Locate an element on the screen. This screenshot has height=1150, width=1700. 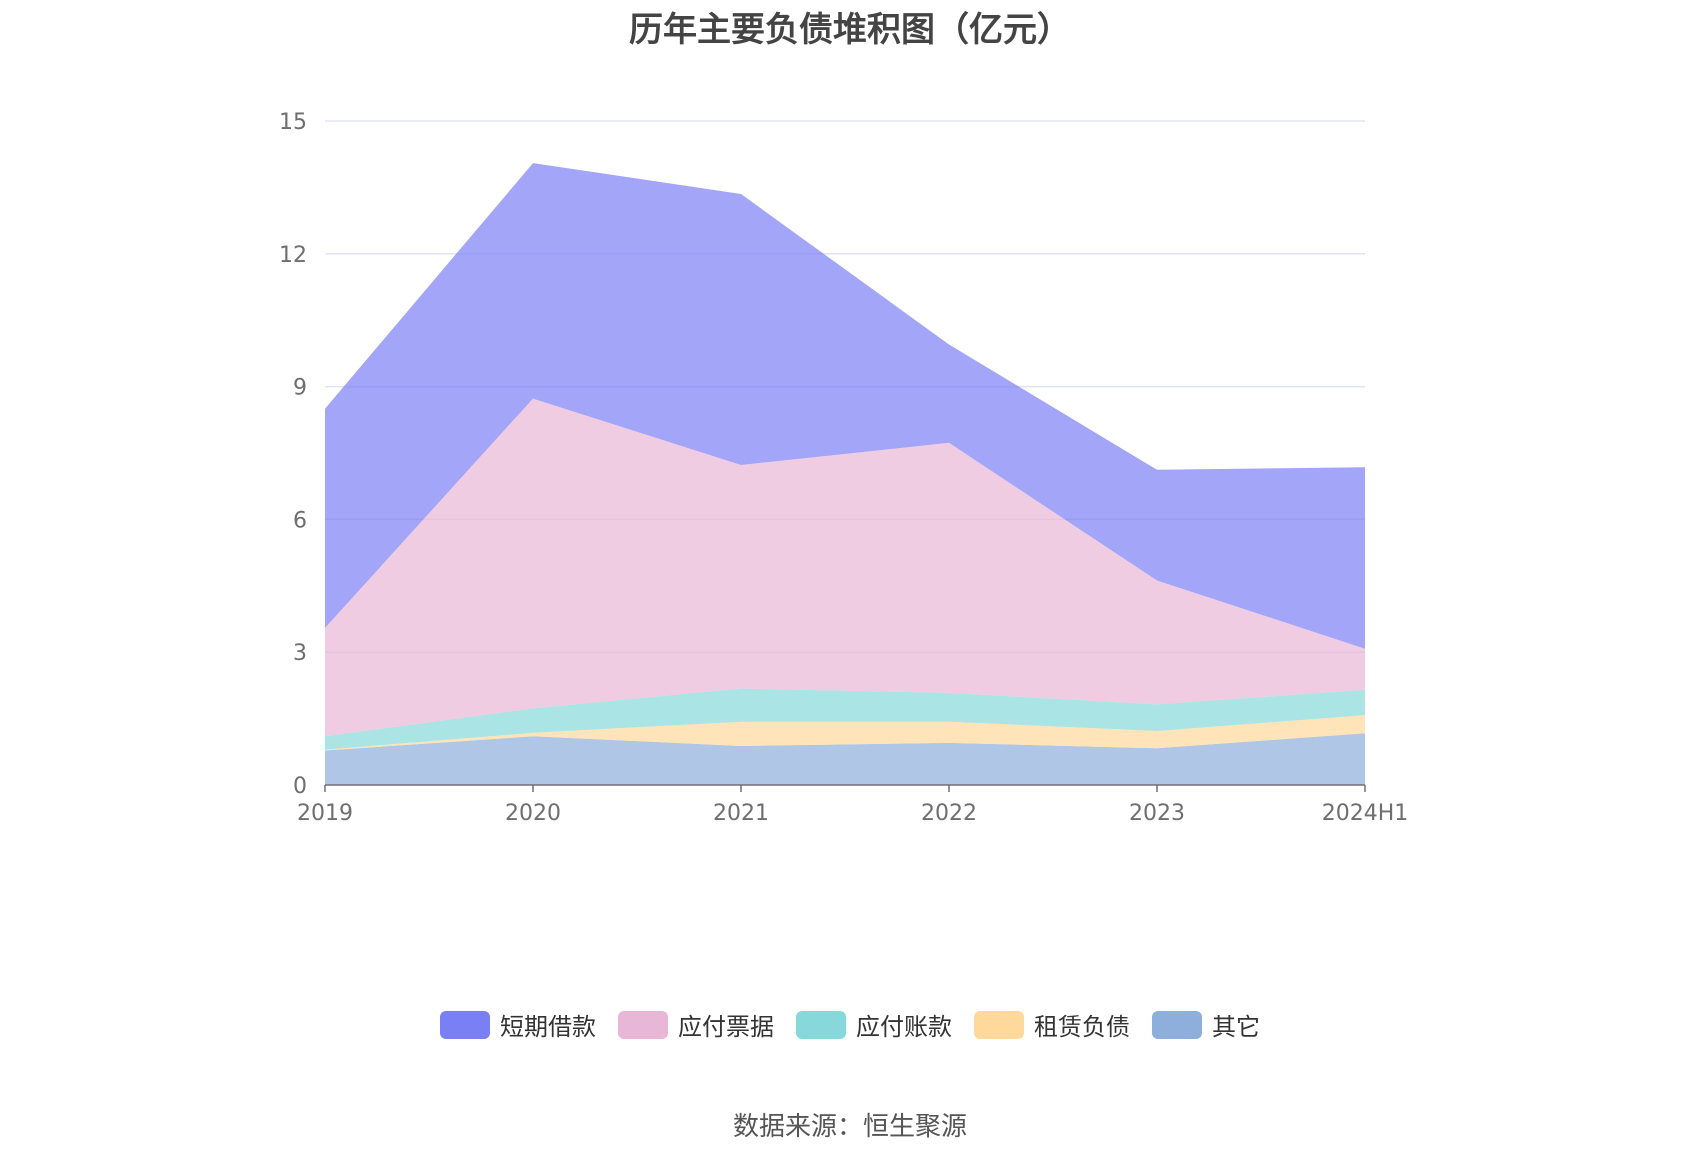
legend-label: 其它 is located at coordinates (1236, 1027).